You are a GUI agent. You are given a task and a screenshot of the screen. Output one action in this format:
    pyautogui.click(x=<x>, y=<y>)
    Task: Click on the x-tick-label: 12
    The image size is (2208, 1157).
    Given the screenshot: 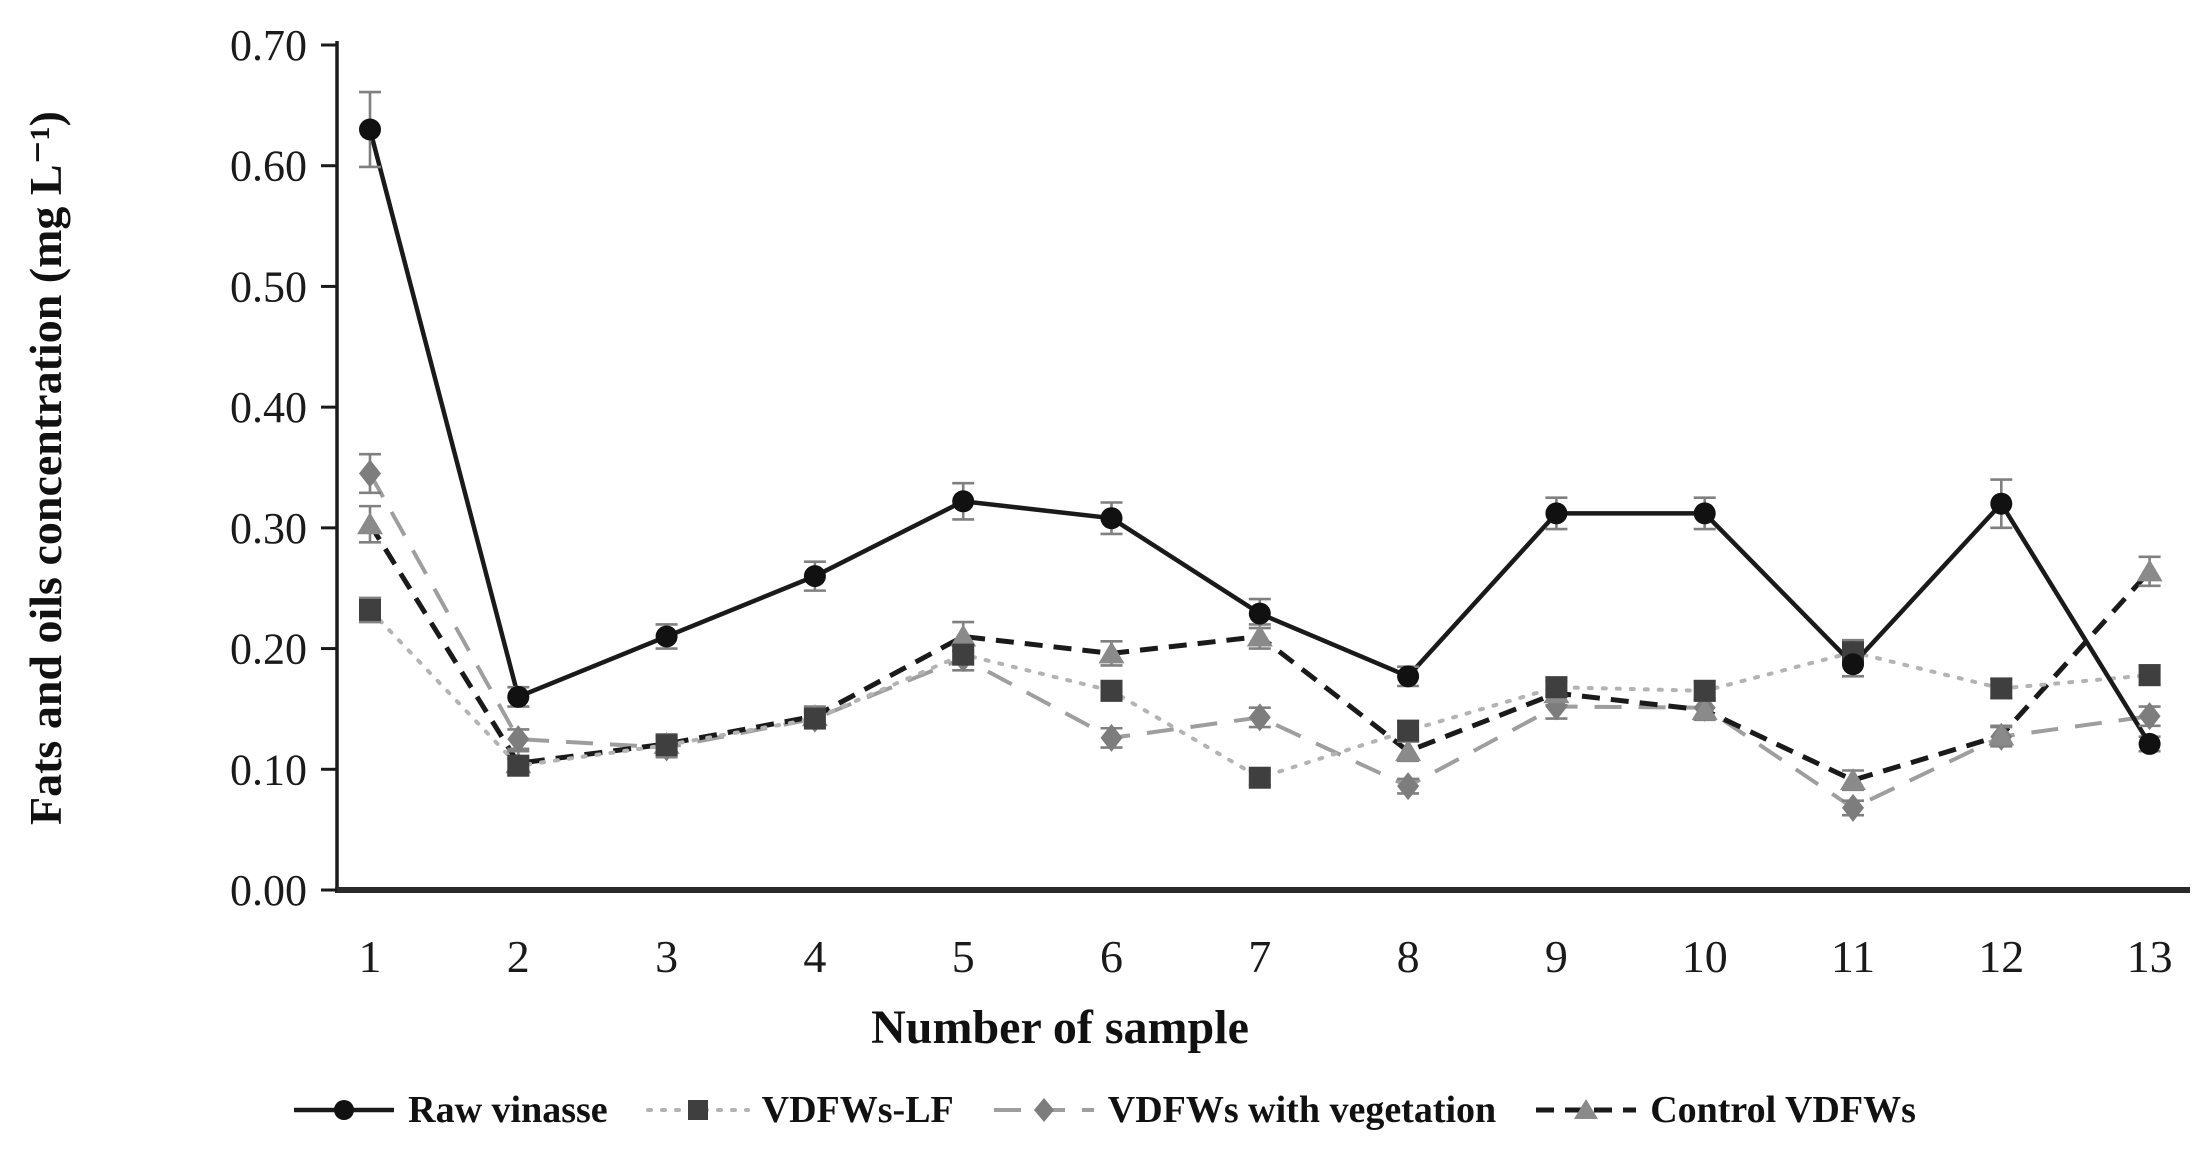 What is the action you would take?
    pyautogui.click(x=2001, y=956)
    